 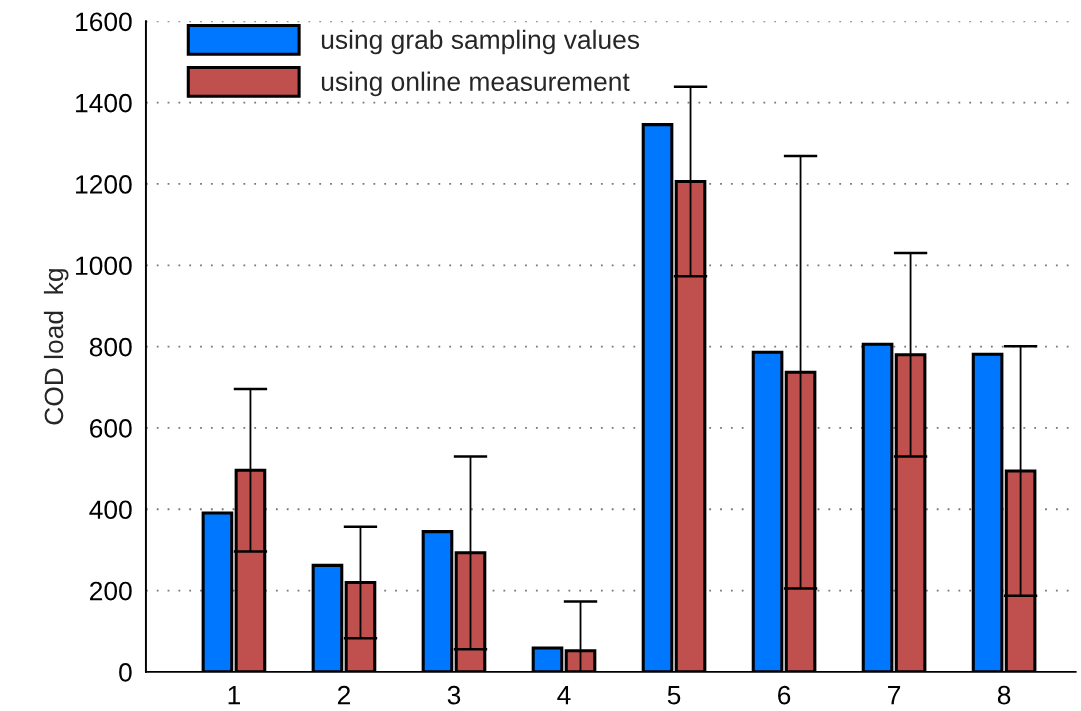 I want to click on y-tick-label: 200, so click(x=111, y=591).